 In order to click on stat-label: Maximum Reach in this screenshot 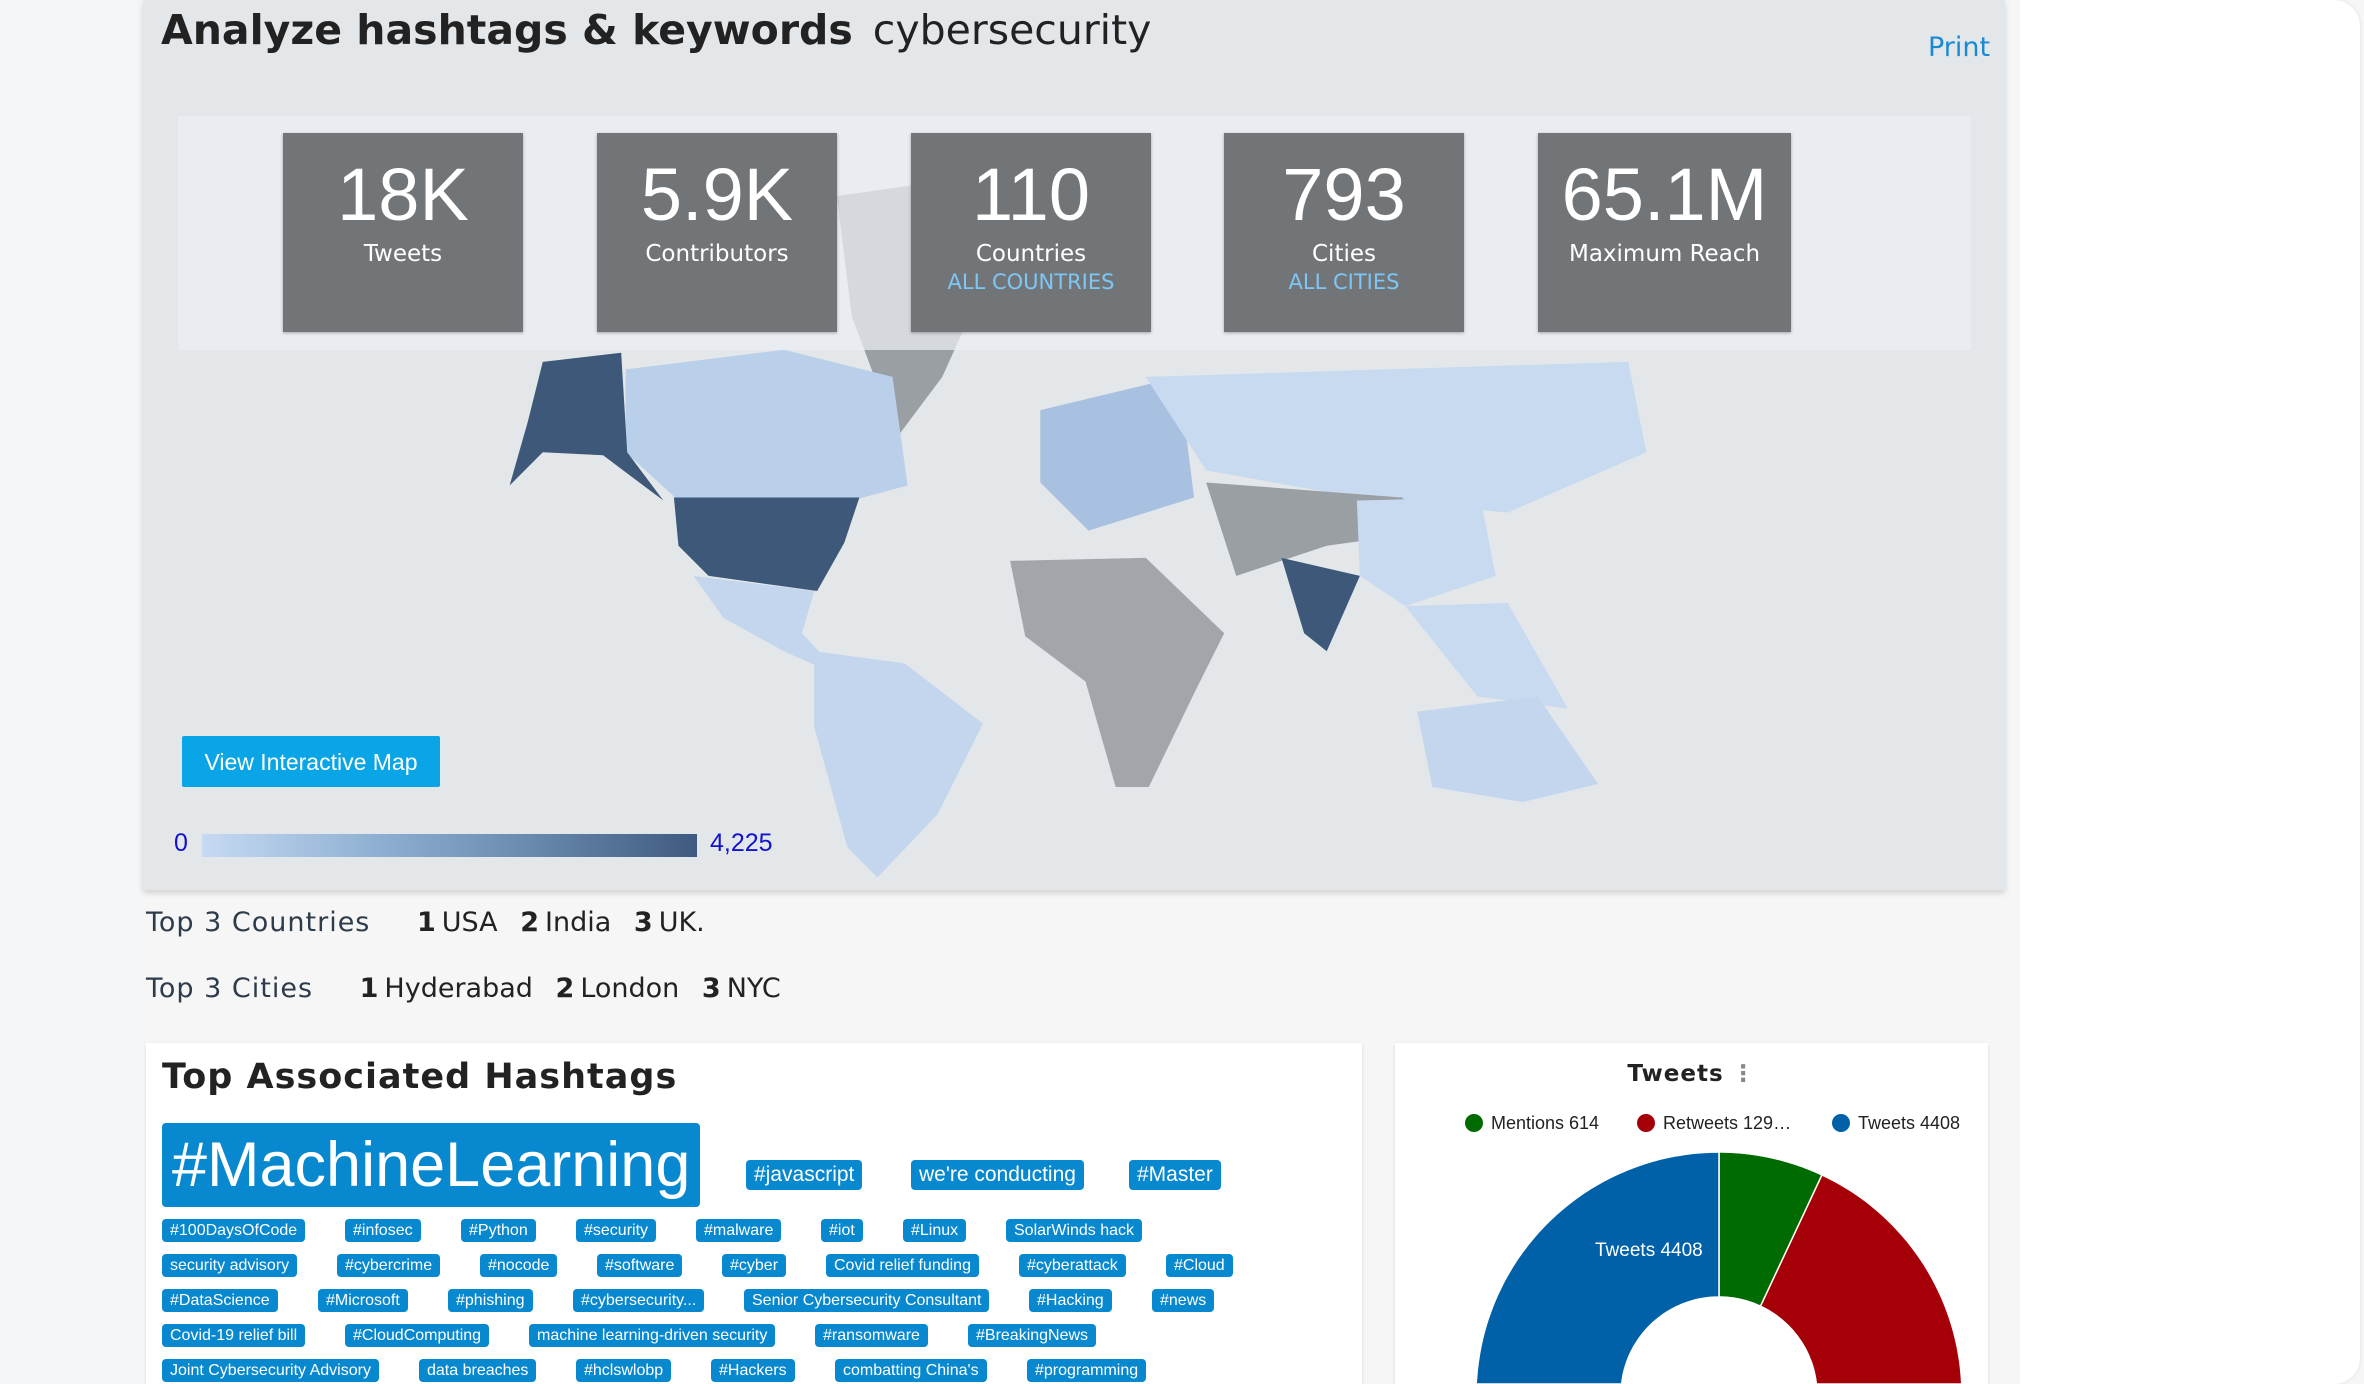, I will do `click(1664, 254)`.